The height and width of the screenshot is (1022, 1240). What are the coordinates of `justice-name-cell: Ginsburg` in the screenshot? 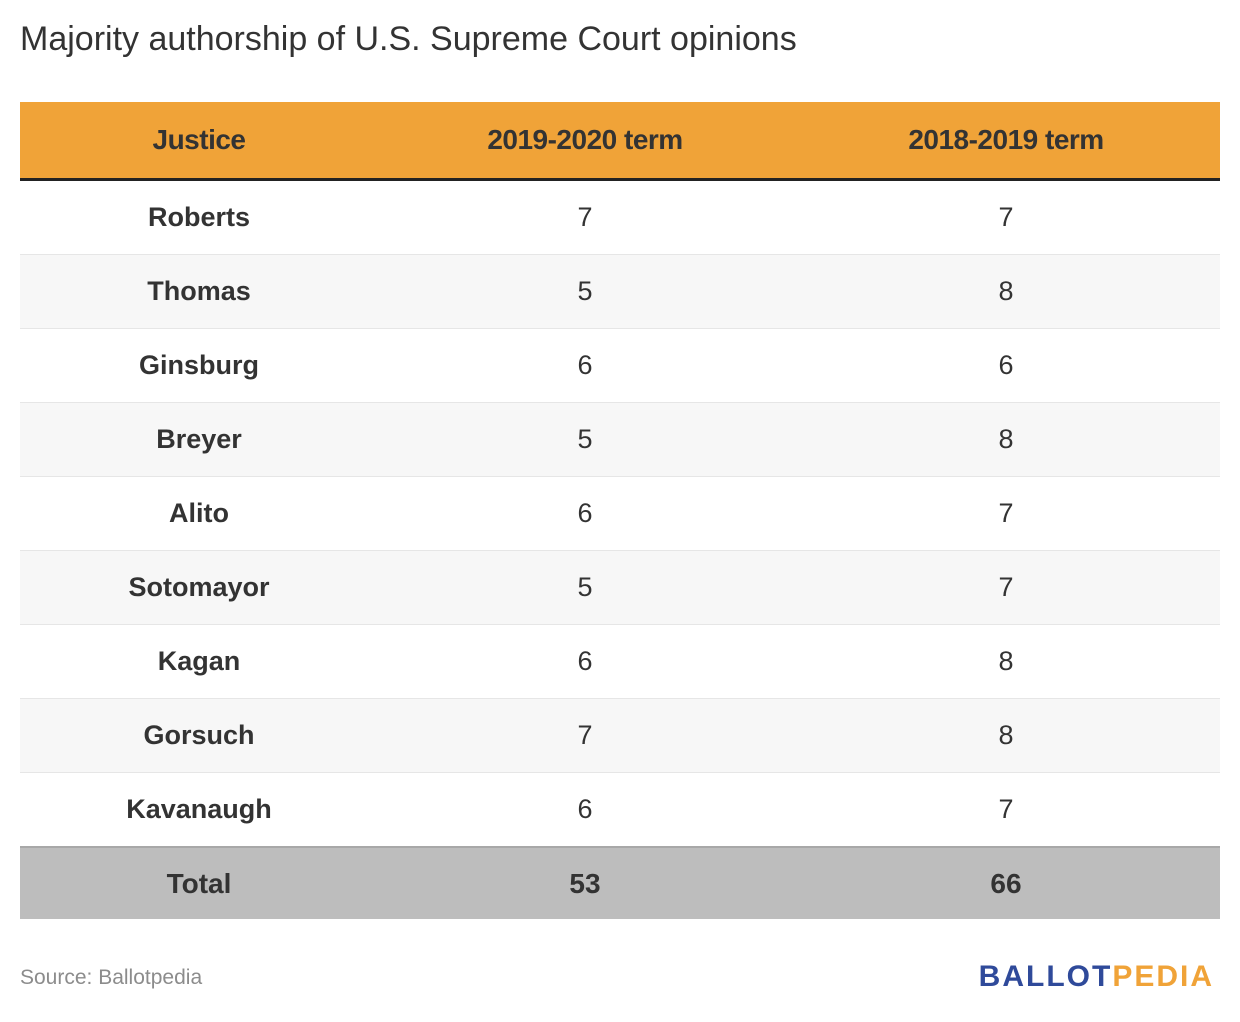 It's located at (199, 365).